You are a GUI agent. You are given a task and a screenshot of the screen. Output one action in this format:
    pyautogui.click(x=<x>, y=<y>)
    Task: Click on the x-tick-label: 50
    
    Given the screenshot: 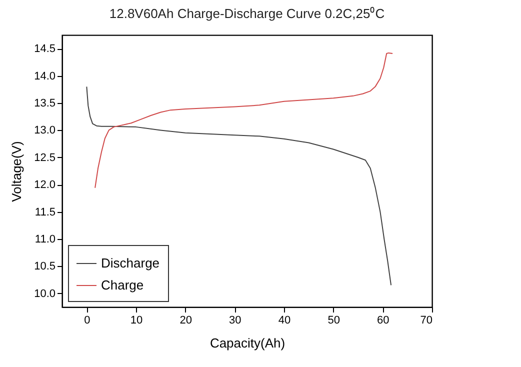 What is the action you would take?
    pyautogui.click(x=334, y=320)
    